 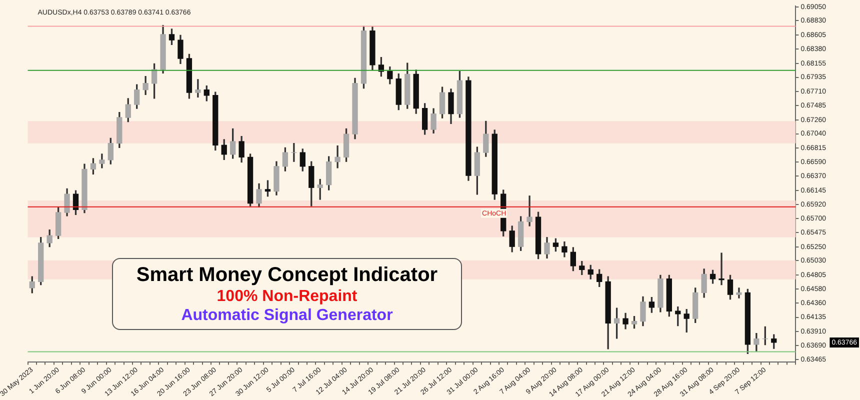 What do you see at coordinates (287, 275) in the screenshot?
I see `annotation: Smart Money Concept Indicator` at bounding box center [287, 275].